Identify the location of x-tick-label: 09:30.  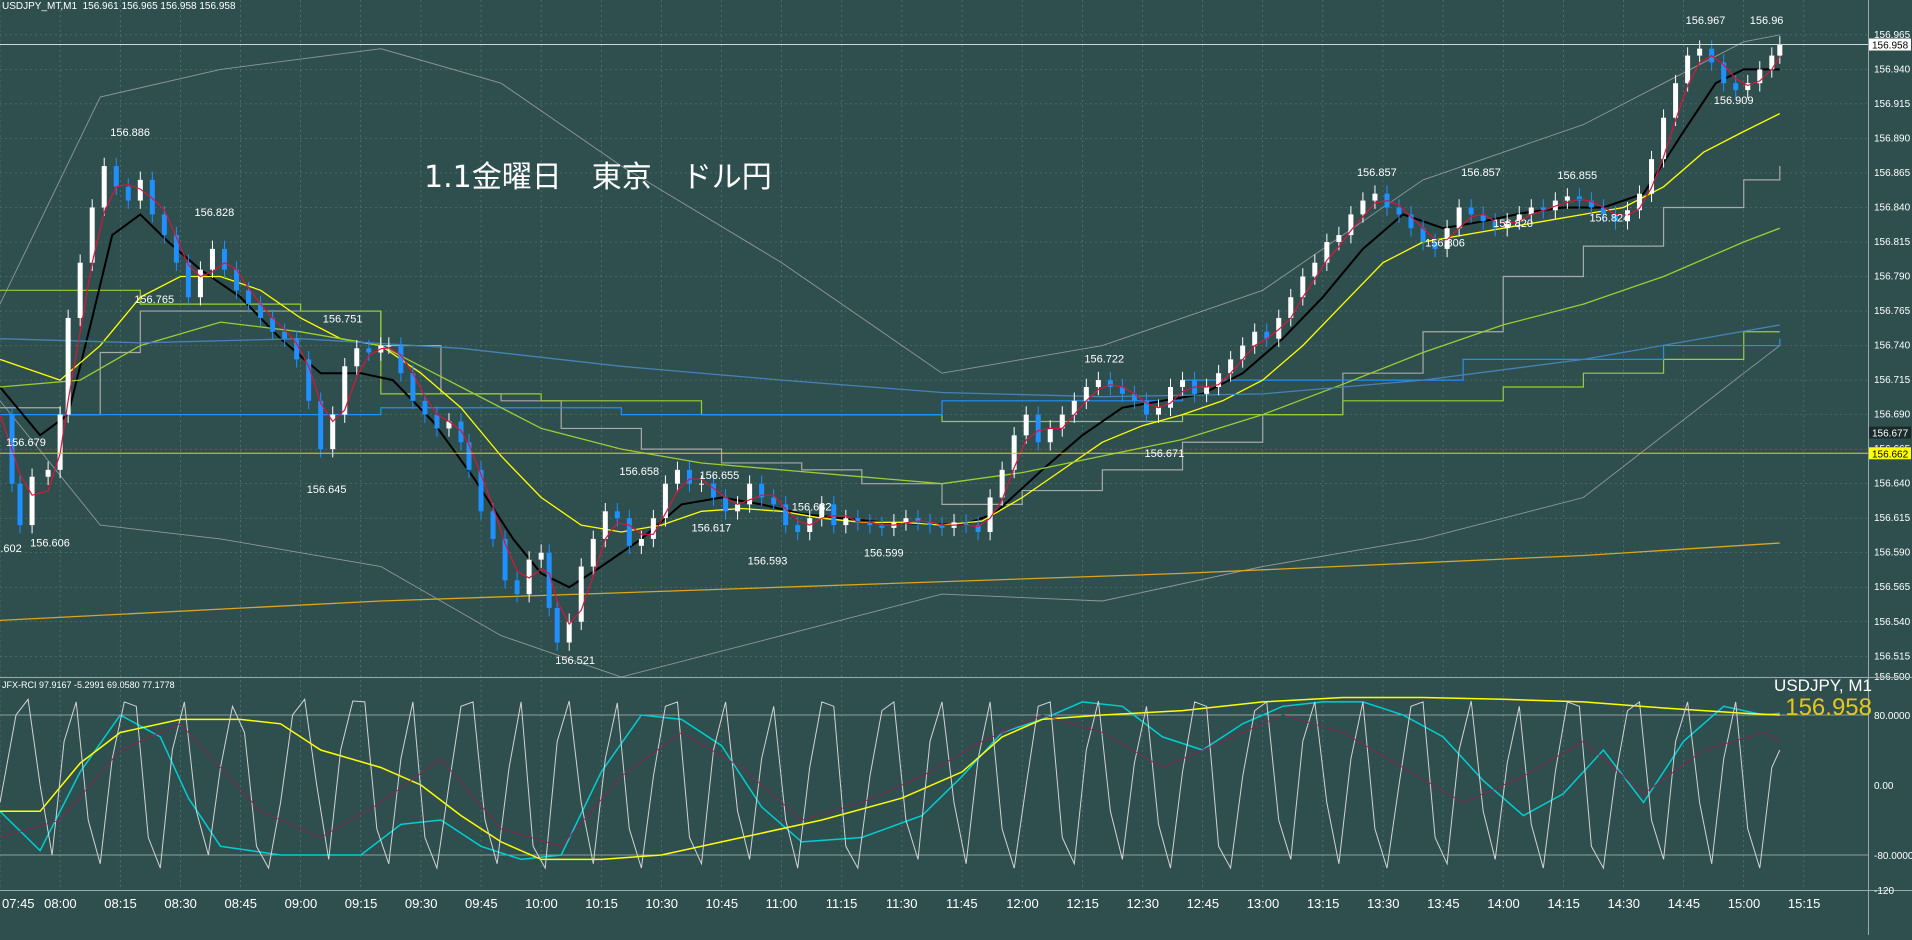
(421, 903).